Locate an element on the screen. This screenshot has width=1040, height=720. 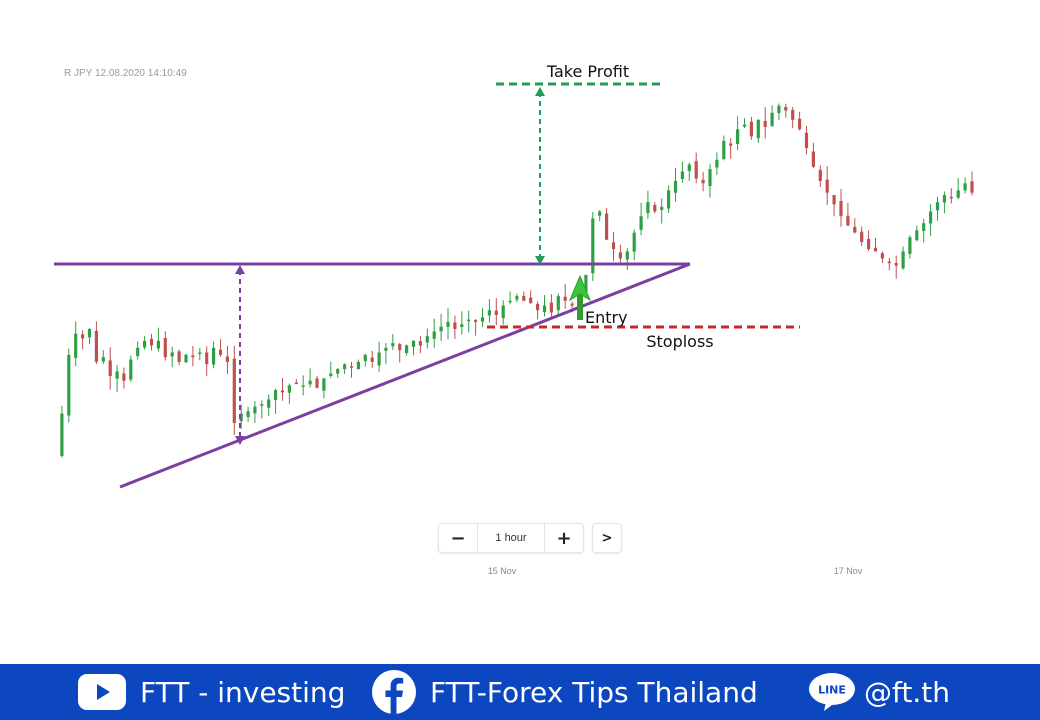
footer-youtube: FTT - investing is located at coordinates (211, 692).